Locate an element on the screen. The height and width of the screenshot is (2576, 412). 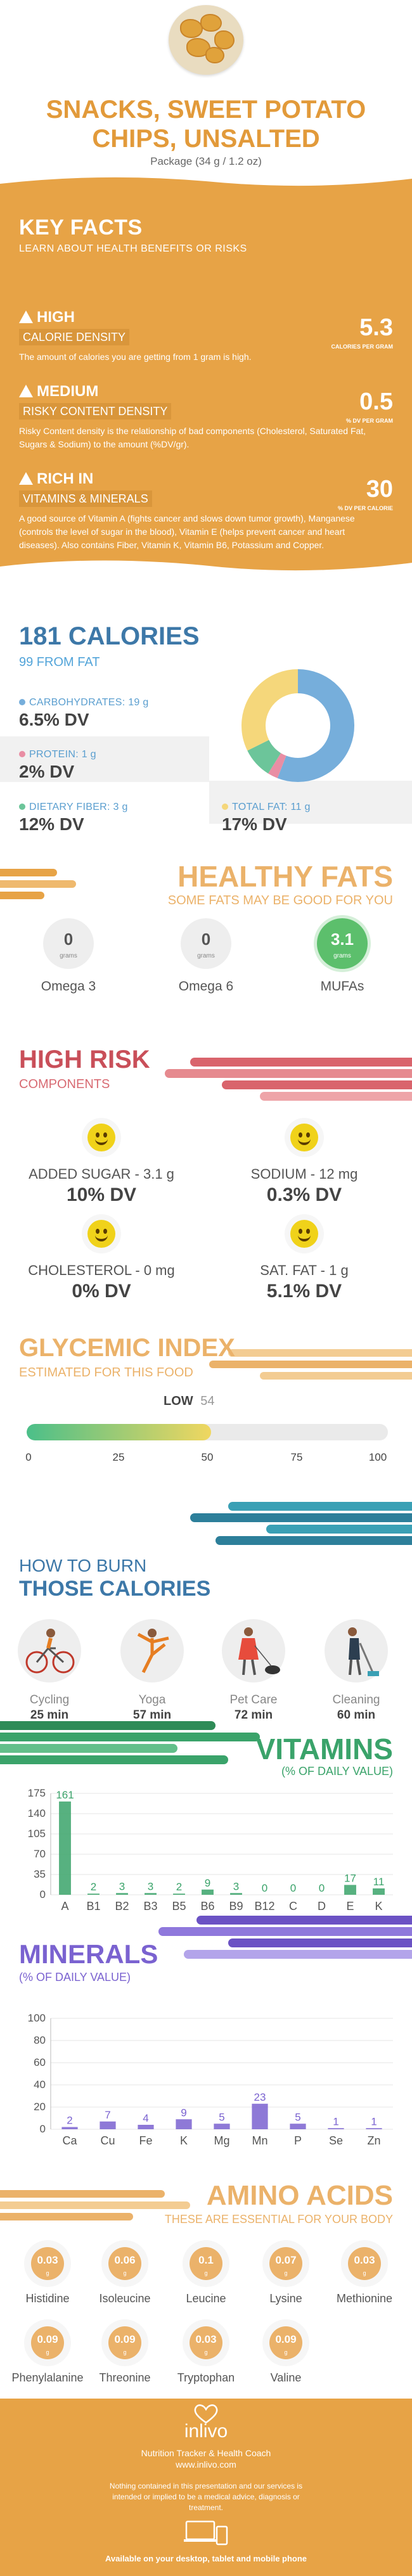
heart-logo-icon is located at coordinates (206, 2414).